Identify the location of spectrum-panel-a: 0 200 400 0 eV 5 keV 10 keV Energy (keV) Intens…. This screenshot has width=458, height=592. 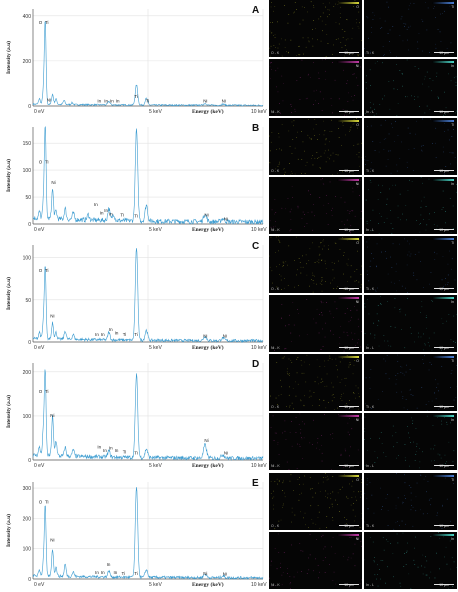
(134, 59).